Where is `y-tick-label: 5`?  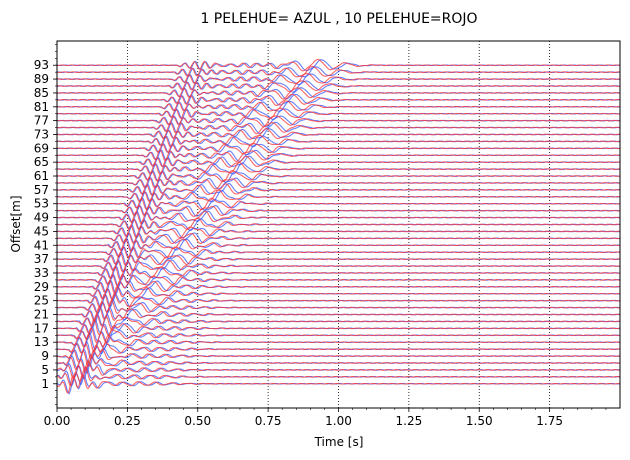 y-tick-label: 5 is located at coordinates (45, 370).